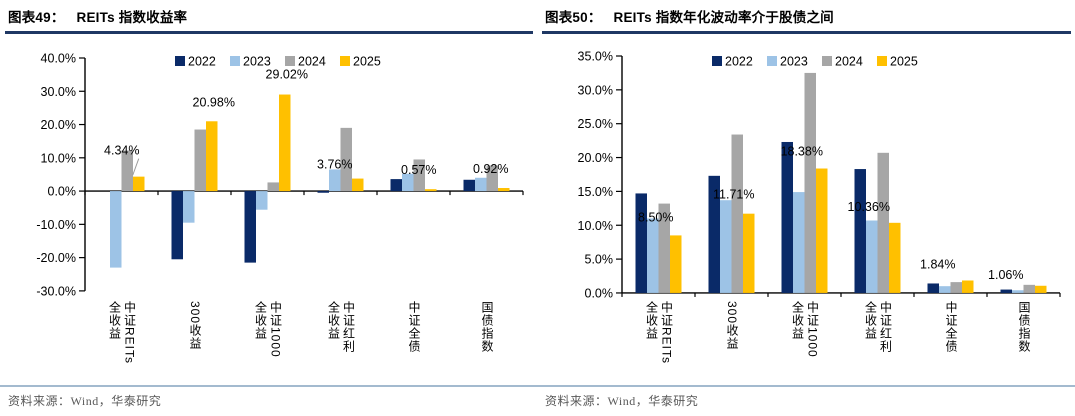 The image size is (1075, 416). Describe the element at coordinates (573, 17) in the screenshot. I see `figure-label-50: 图表50：` at that location.